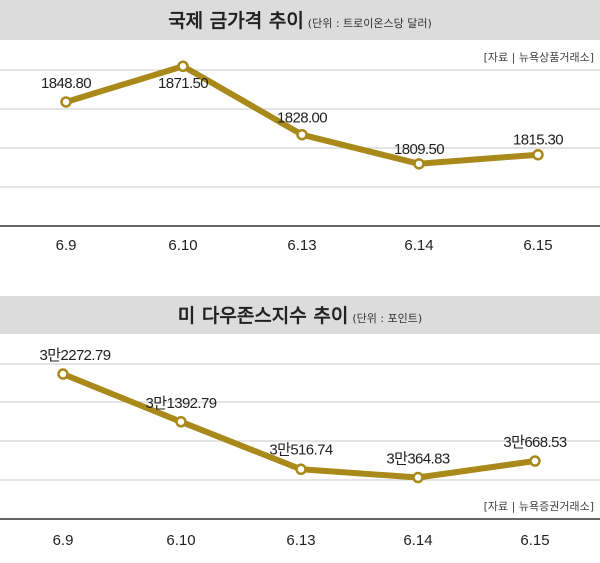  What do you see at coordinates (236, 21) in the screenshot?
I see `chart-title-main: 국제 금가격 추이` at bounding box center [236, 21].